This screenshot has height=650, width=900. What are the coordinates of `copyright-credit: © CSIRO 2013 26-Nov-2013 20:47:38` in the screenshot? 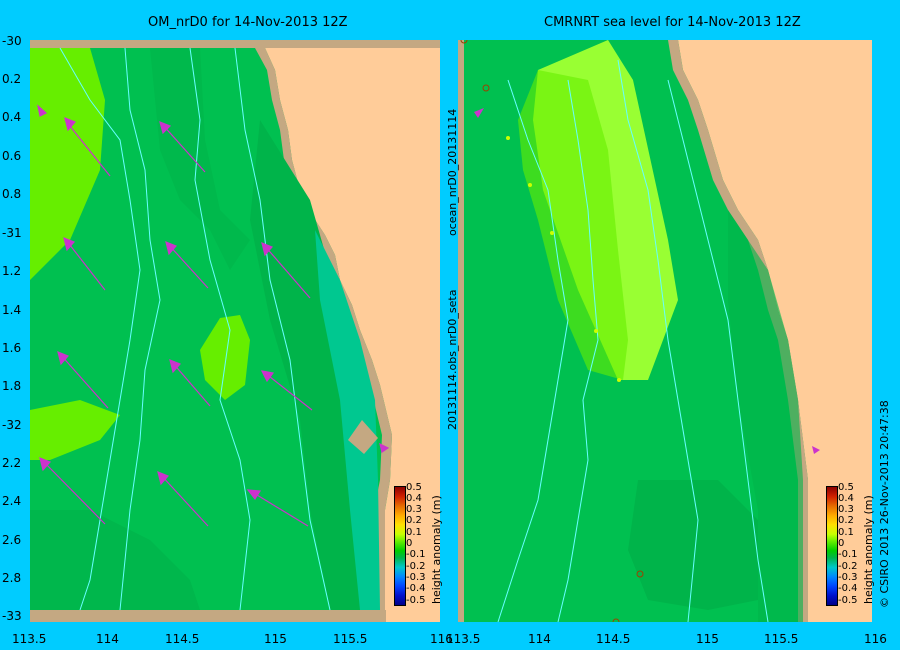 It's located at (884, 504).